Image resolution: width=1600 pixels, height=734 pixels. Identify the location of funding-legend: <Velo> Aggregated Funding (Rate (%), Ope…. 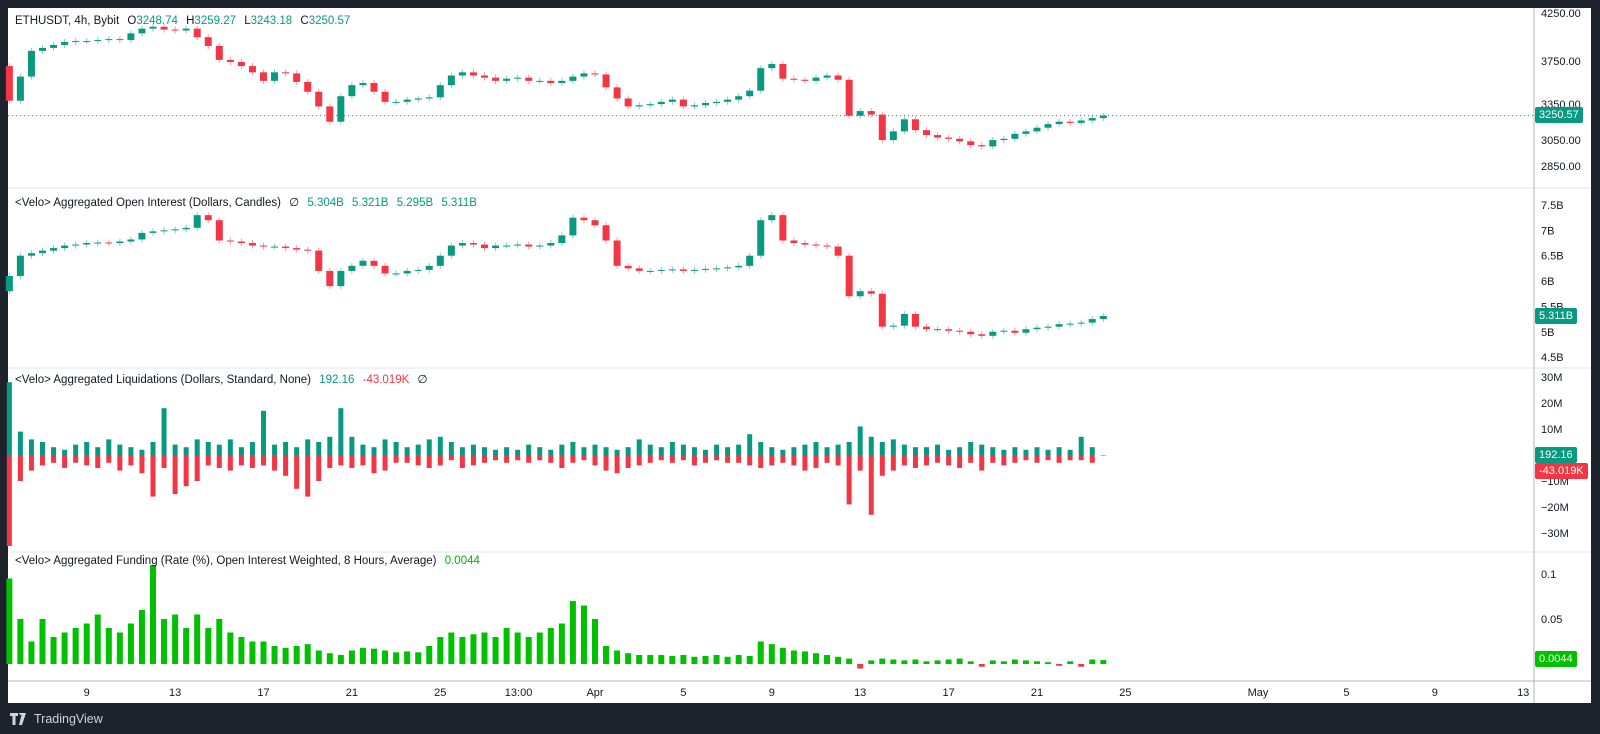
(250, 561).